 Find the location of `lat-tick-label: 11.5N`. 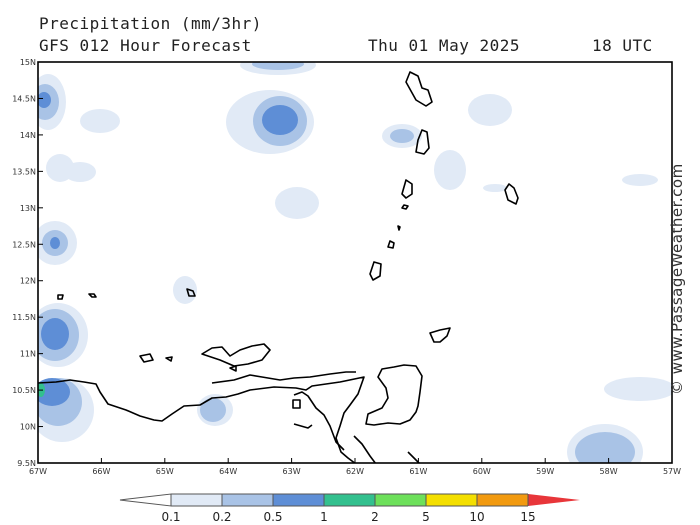

lat-tick-label: 11.5N is located at coordinates (24, 317).